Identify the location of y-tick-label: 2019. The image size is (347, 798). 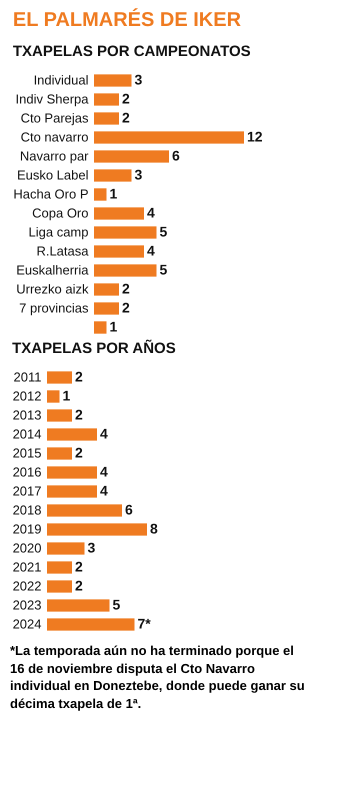
(27, 529).